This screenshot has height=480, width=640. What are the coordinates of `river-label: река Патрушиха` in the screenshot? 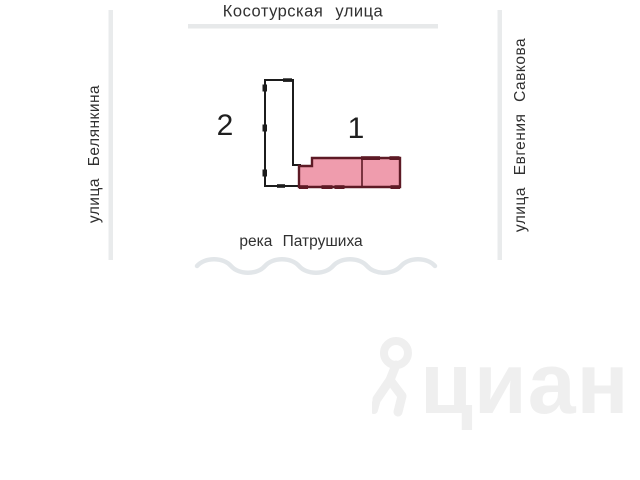 It's located at (301, 241).